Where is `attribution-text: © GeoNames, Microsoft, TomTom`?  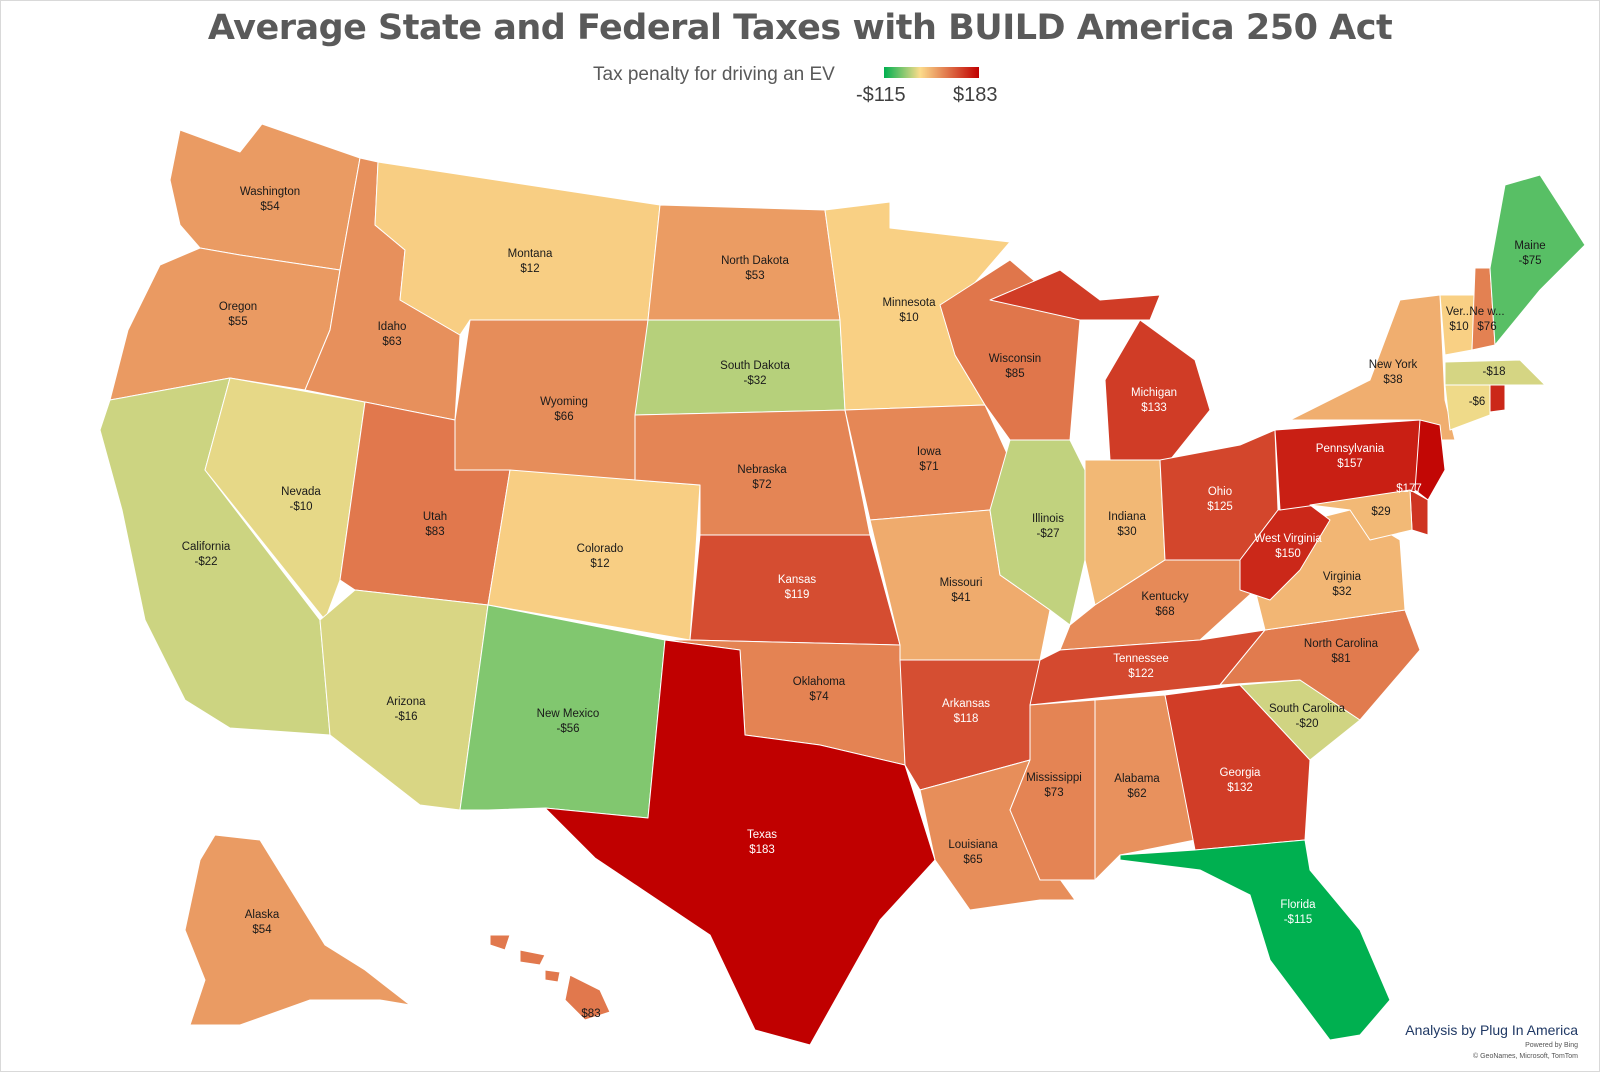
attribution-text: © GeoNames, Microsoft, TomTom is located at coordinates (1525, 1056).